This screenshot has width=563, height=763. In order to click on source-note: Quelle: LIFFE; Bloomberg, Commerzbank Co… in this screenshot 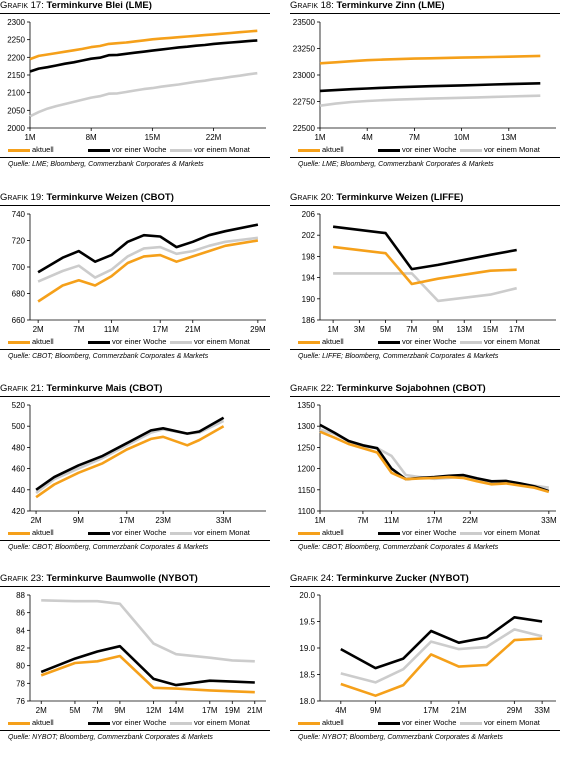, I will do `click(398, 356)`.